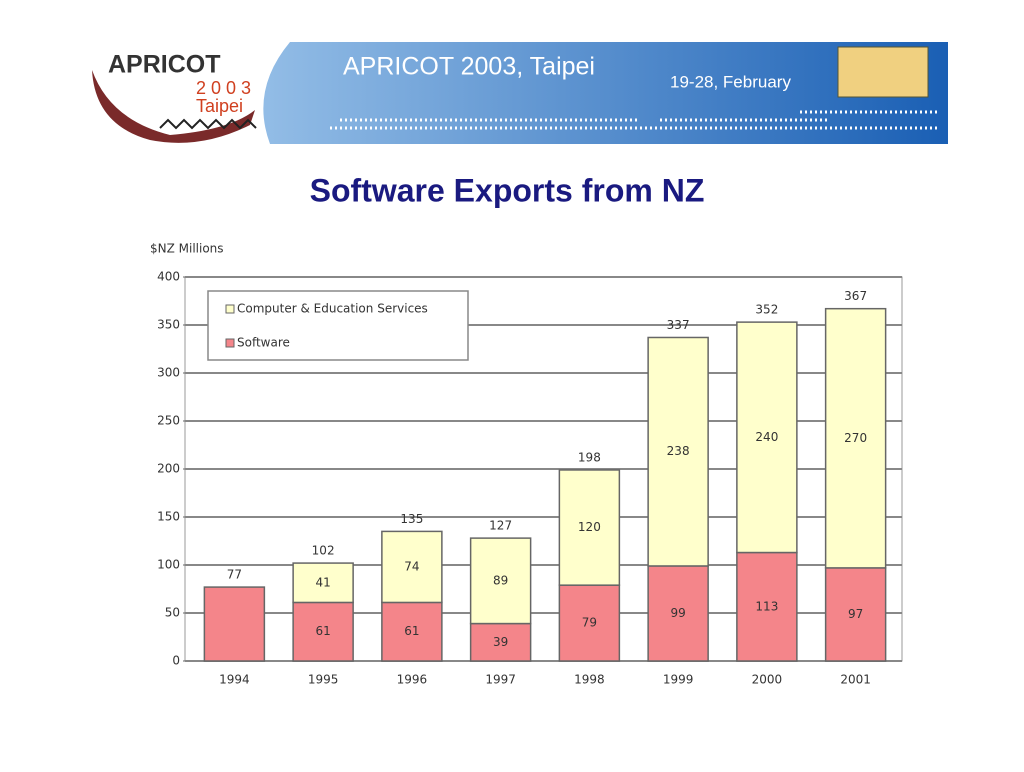  I want to click on segment-label: 113, so click(766, 606).